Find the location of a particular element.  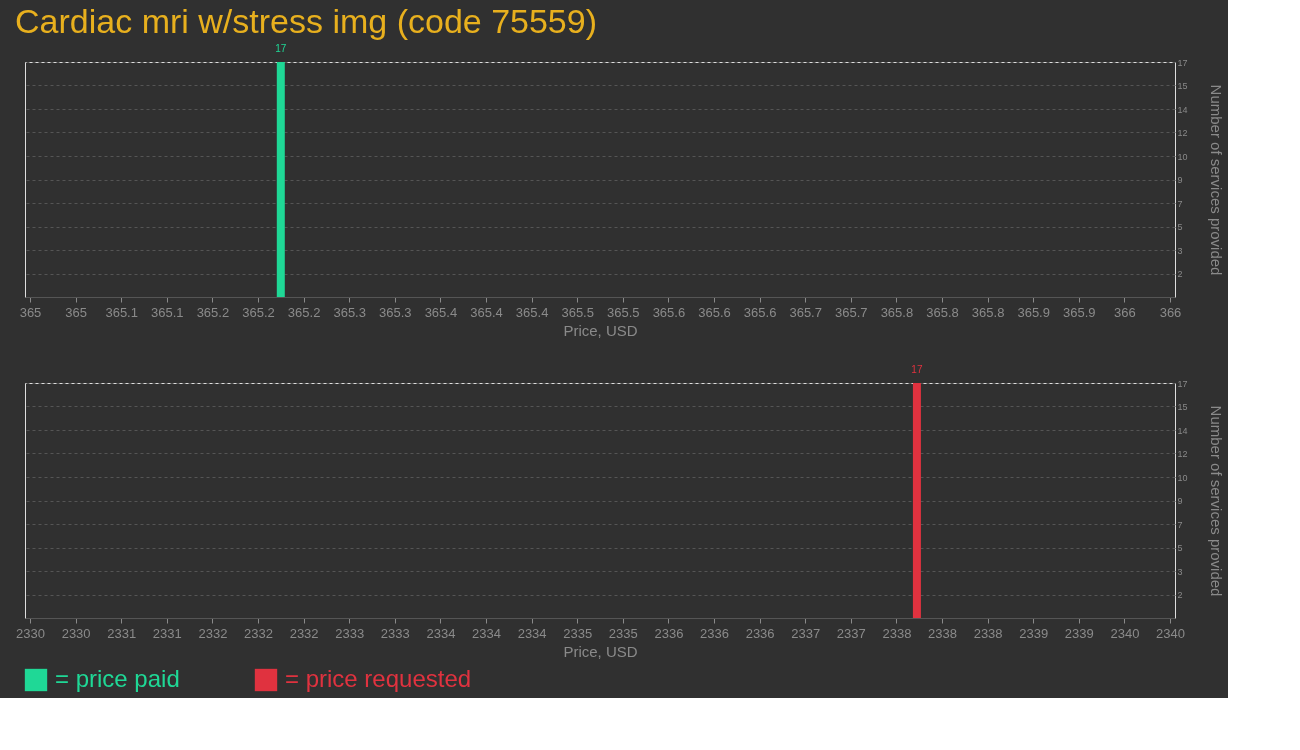

chart-title: Cardiac mri w/stress img (code 75559) is located at coordinates (306, 20).